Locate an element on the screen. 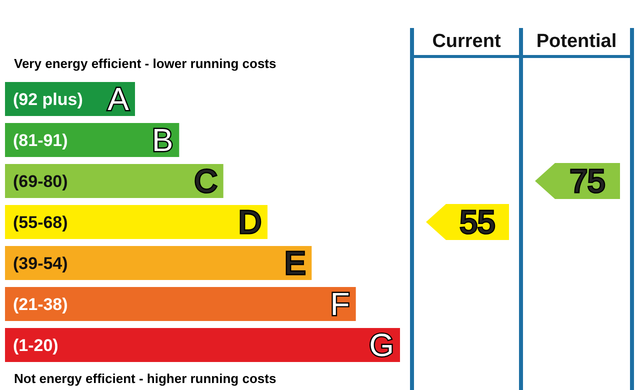 This screenshot has height=390, width=640. category-label: (92 plus) is located at coordinates (48, 99).